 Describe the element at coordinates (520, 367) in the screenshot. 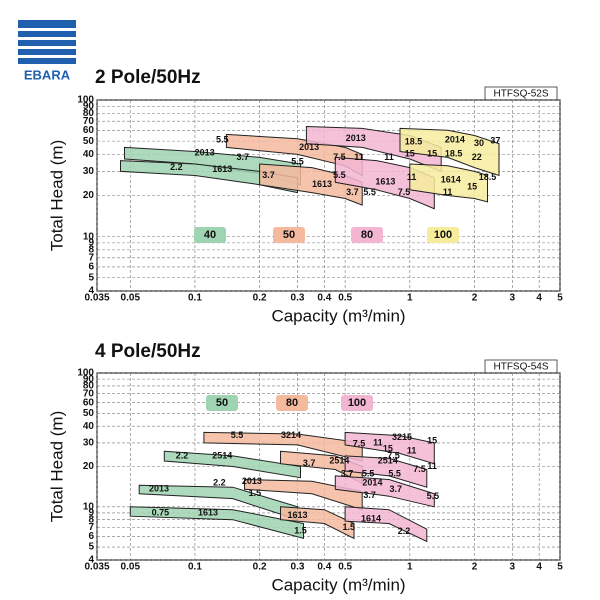

I see `model-label: HTFSQ-54S` at that location.